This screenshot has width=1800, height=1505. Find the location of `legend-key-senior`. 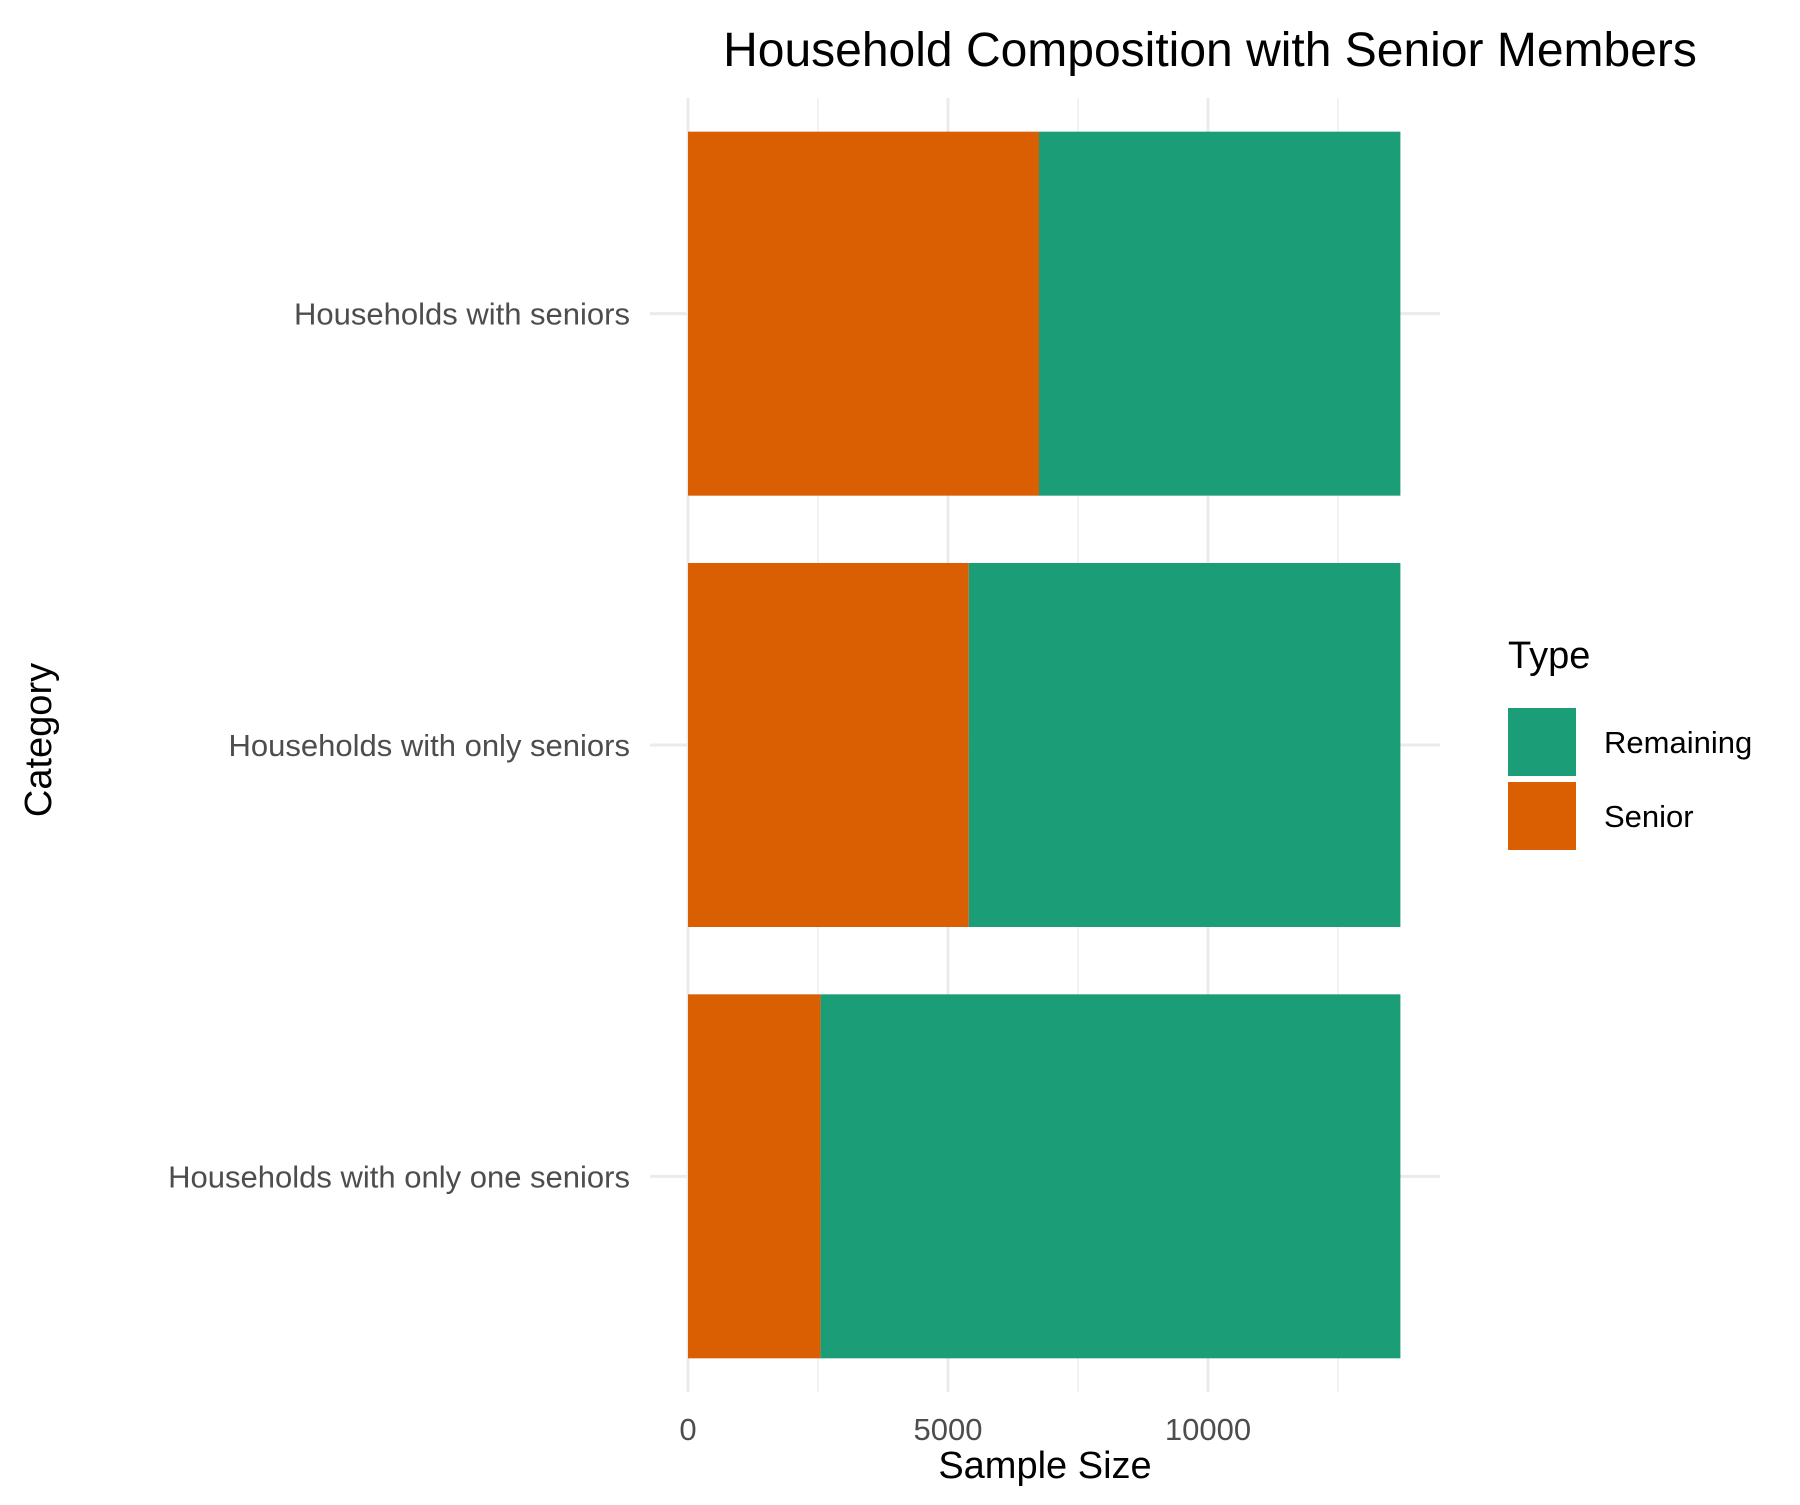

legend-key-senior is located at coordinates (1542, 816).